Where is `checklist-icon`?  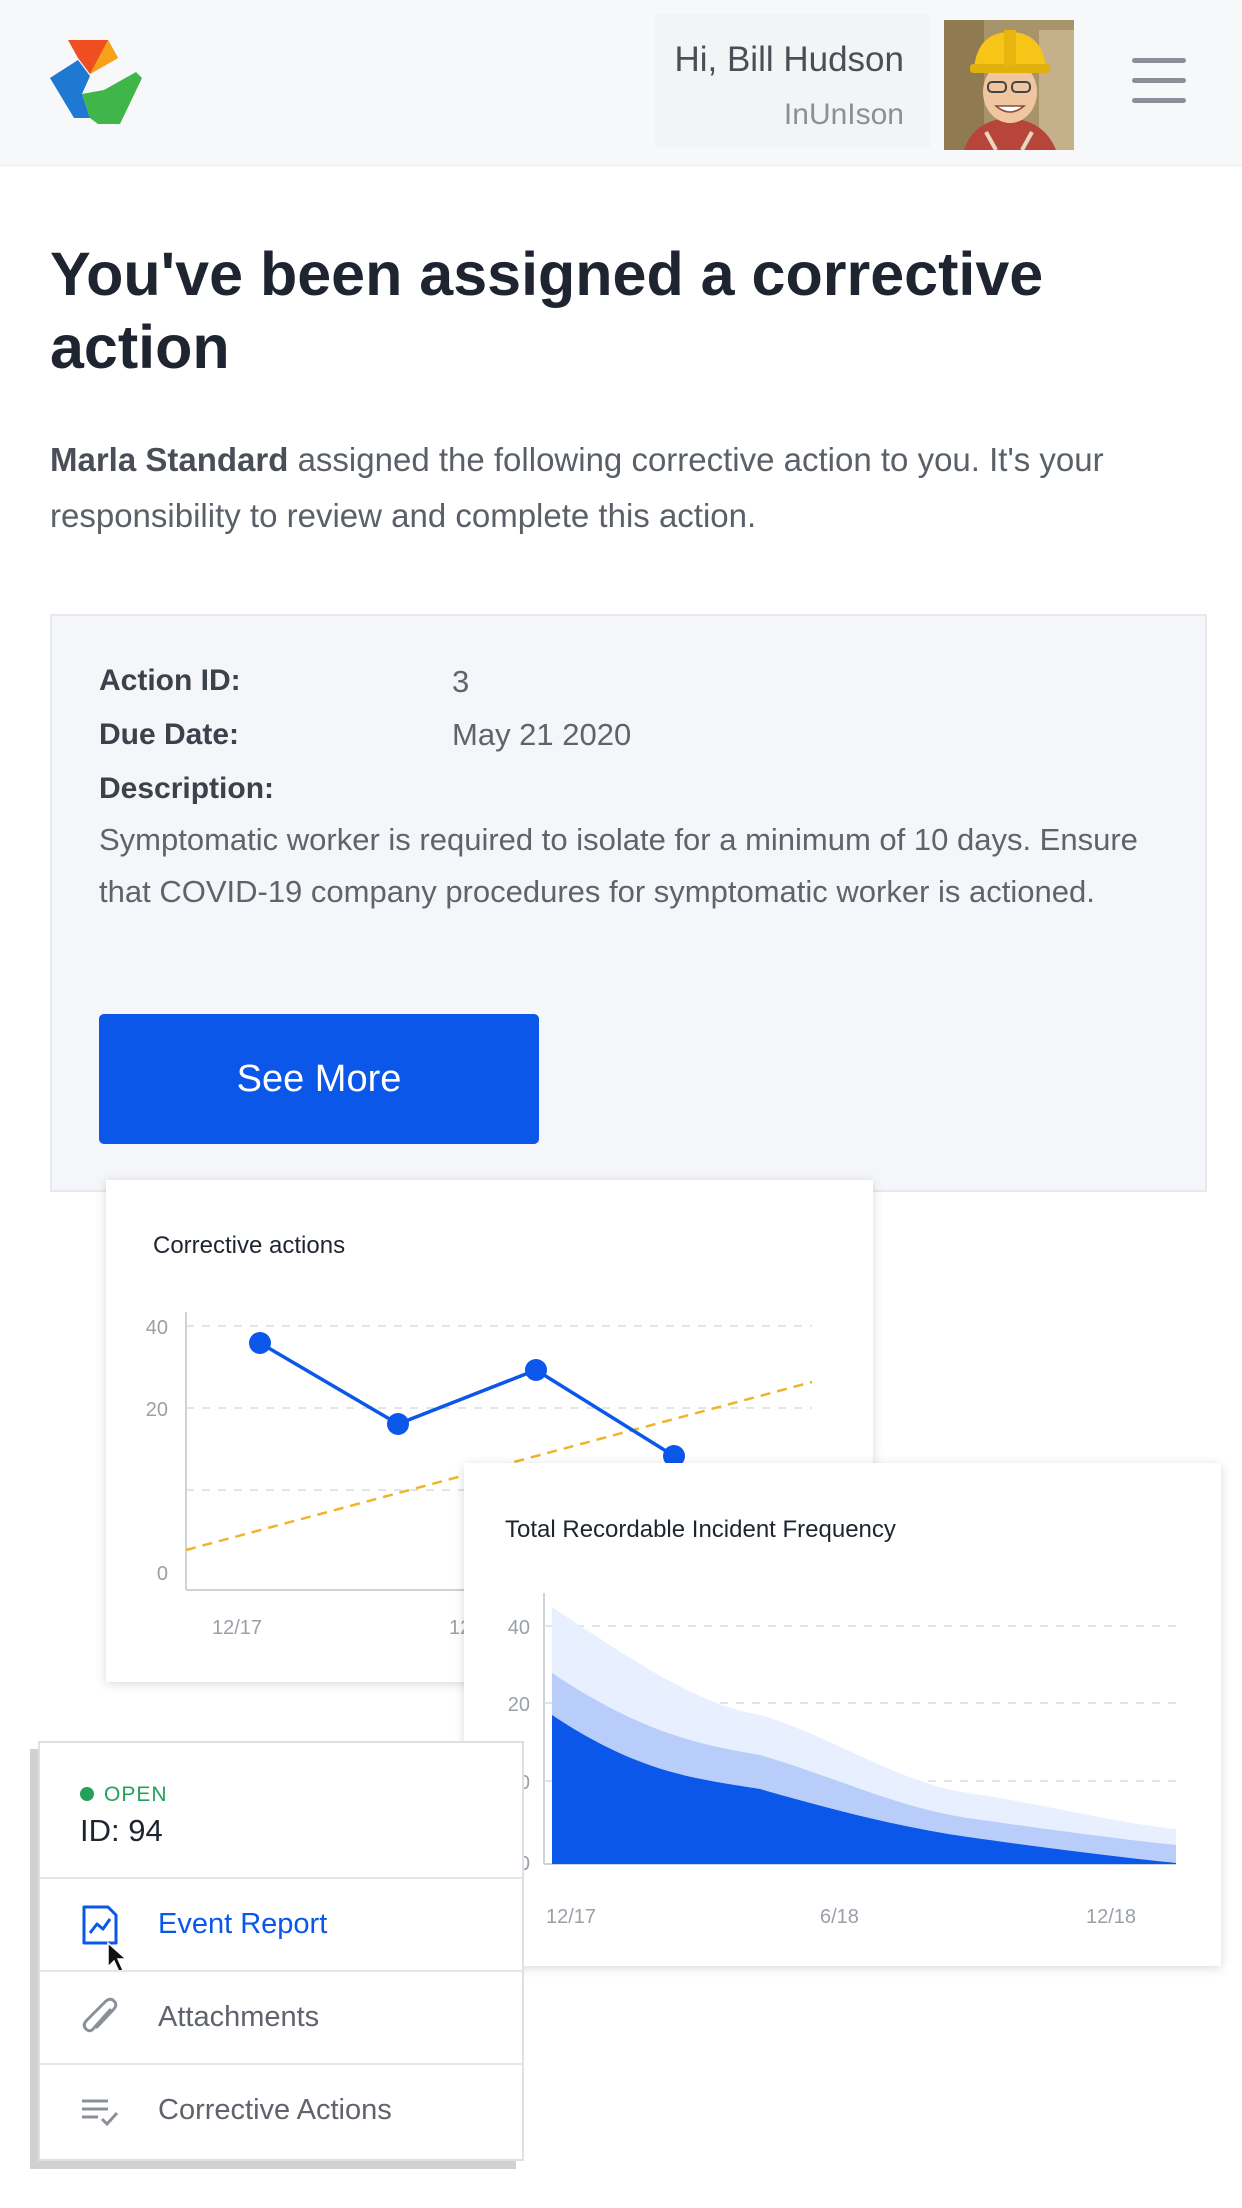
checklist-icon is located at coordinates (100, 2113).